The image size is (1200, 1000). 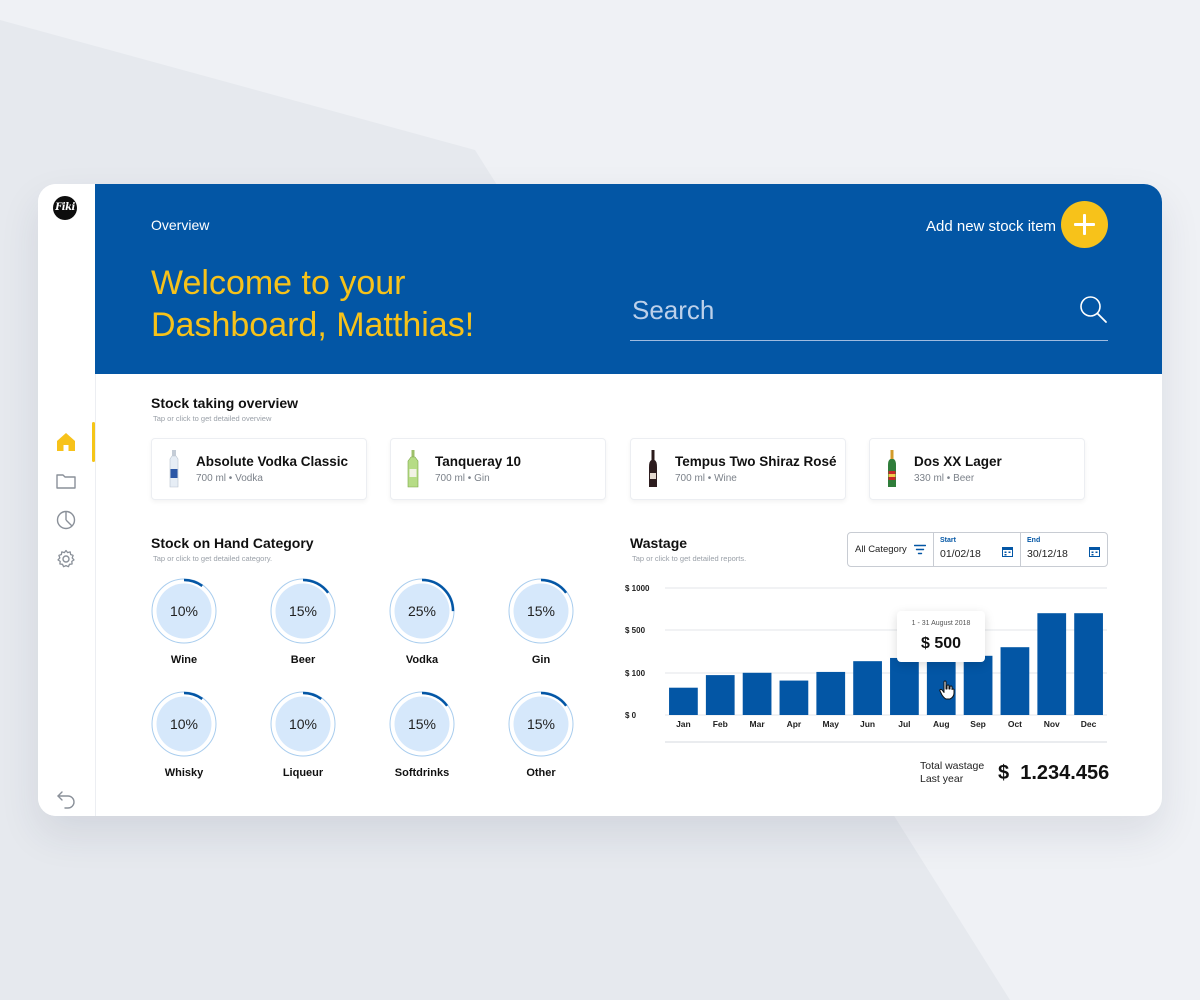 I want to click on category-item: 15% Beer, so click(x=303, y=630).